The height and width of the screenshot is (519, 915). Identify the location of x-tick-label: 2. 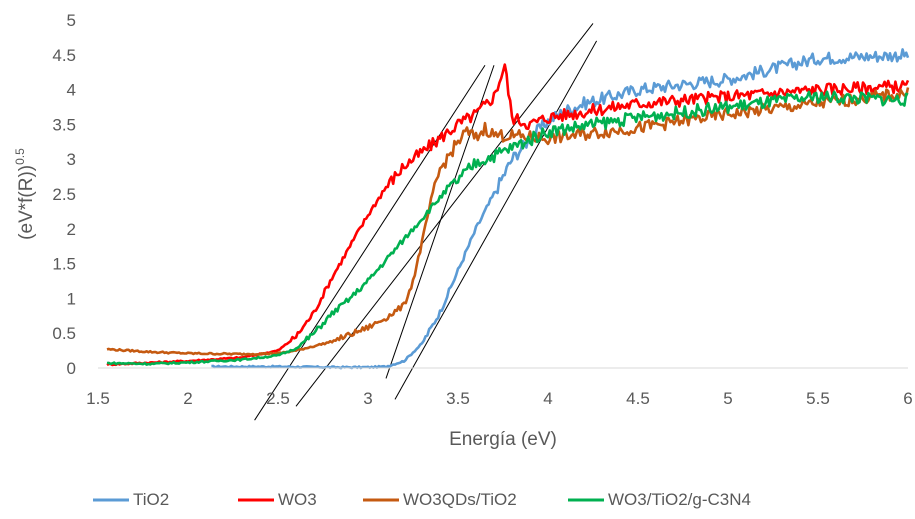
(187, 398).